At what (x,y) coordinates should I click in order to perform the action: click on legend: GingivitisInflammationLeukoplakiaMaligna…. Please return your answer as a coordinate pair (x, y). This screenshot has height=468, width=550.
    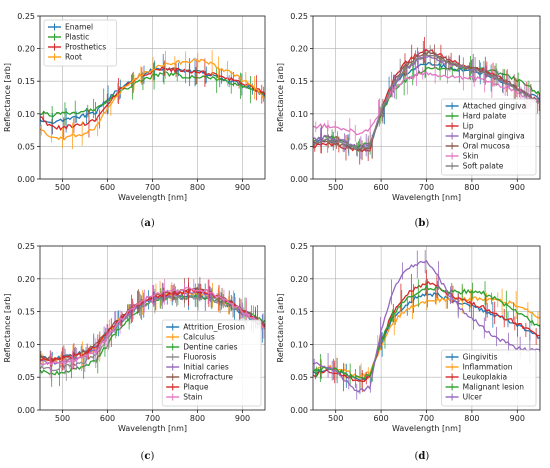
    Looking at the image, I should click on (489, 378).